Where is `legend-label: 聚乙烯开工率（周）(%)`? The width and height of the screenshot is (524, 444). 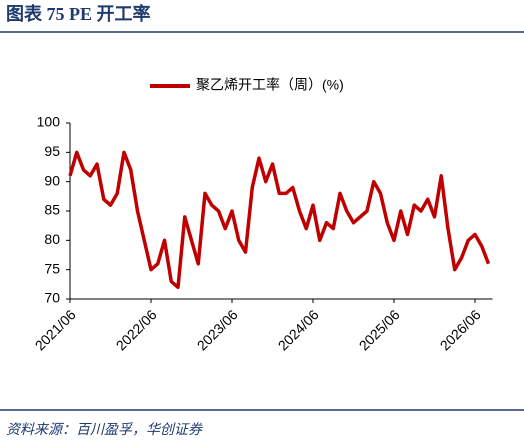 legend-label: 聚乙烯开工率（周）(%) is located at coordinates (270, 85).